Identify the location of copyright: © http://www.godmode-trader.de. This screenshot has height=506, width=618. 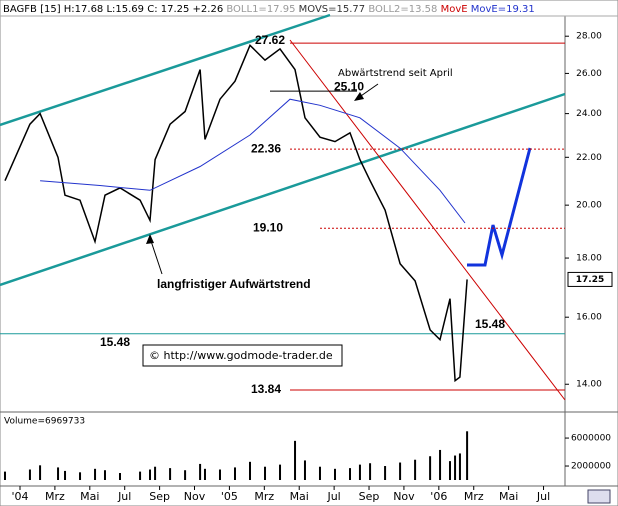
(241, 355).